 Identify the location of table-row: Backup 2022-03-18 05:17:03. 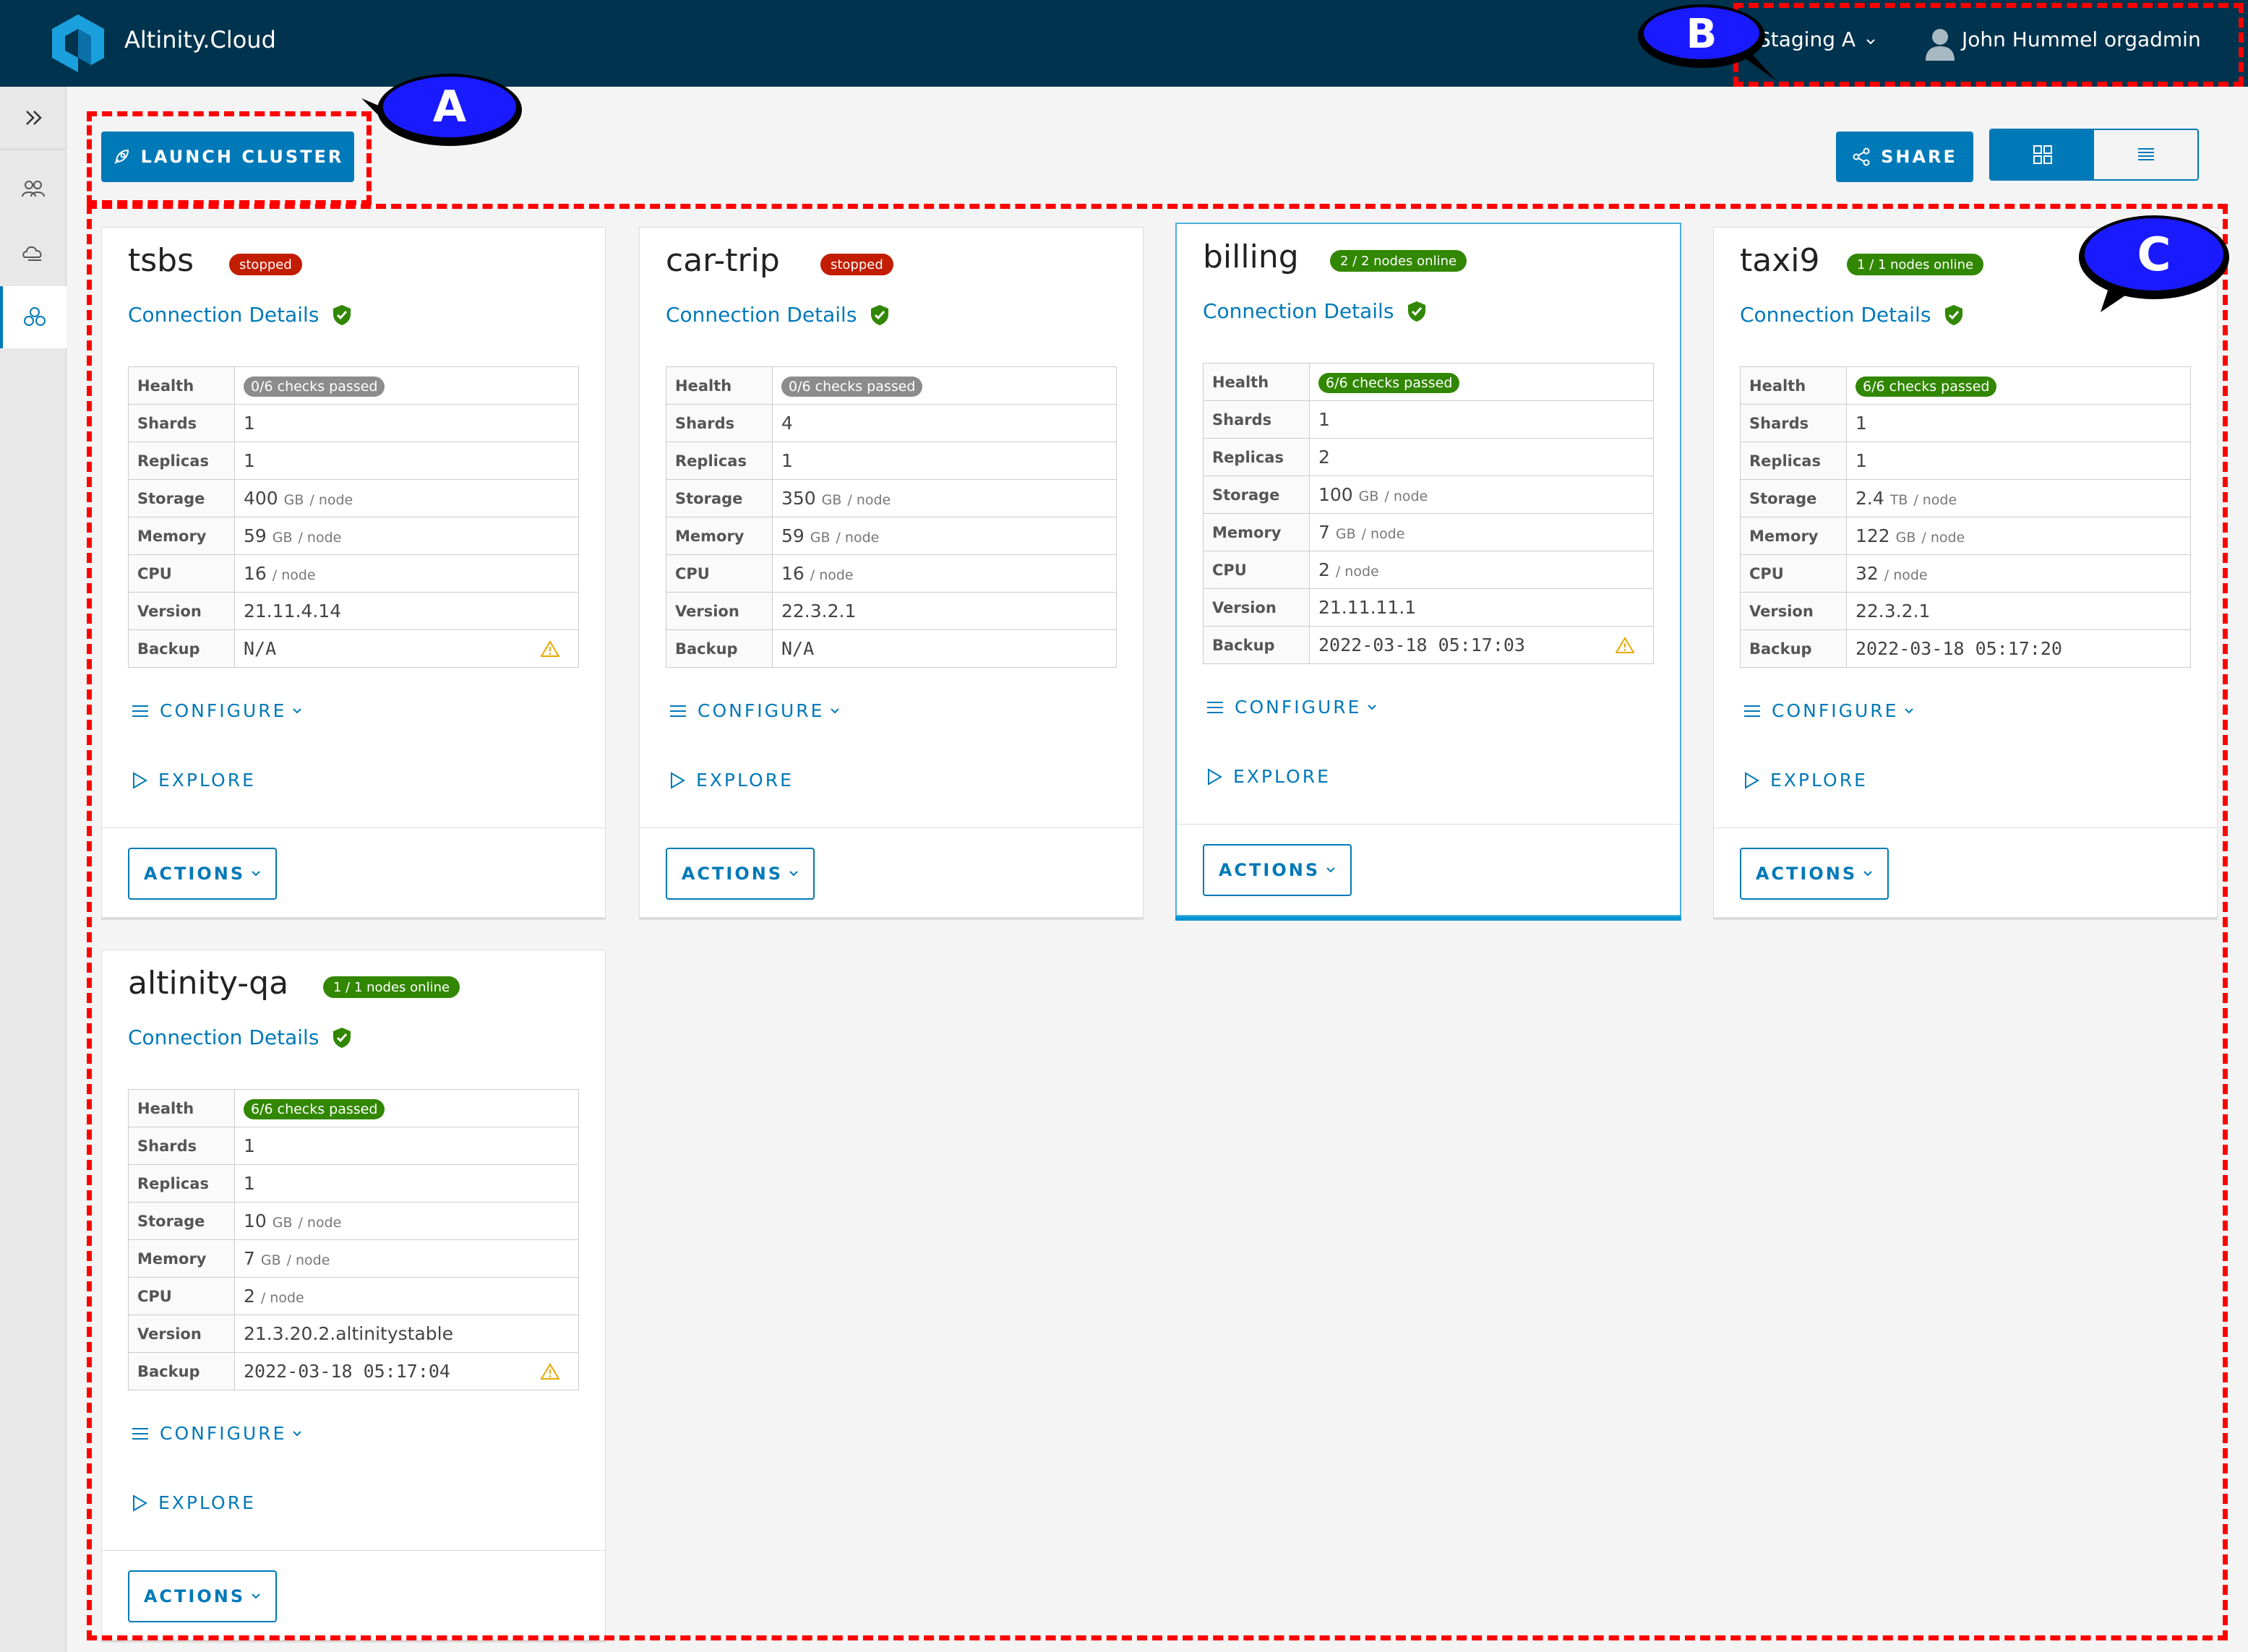
(1428, 645).